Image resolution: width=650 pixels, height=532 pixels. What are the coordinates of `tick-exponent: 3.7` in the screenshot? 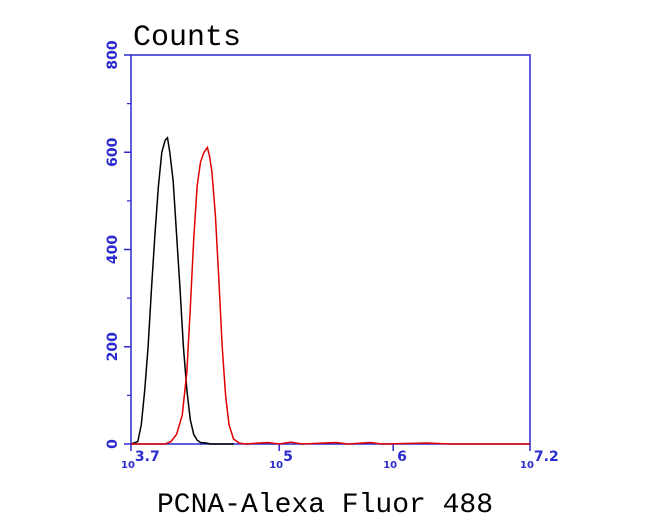 It's located at (147, 457).